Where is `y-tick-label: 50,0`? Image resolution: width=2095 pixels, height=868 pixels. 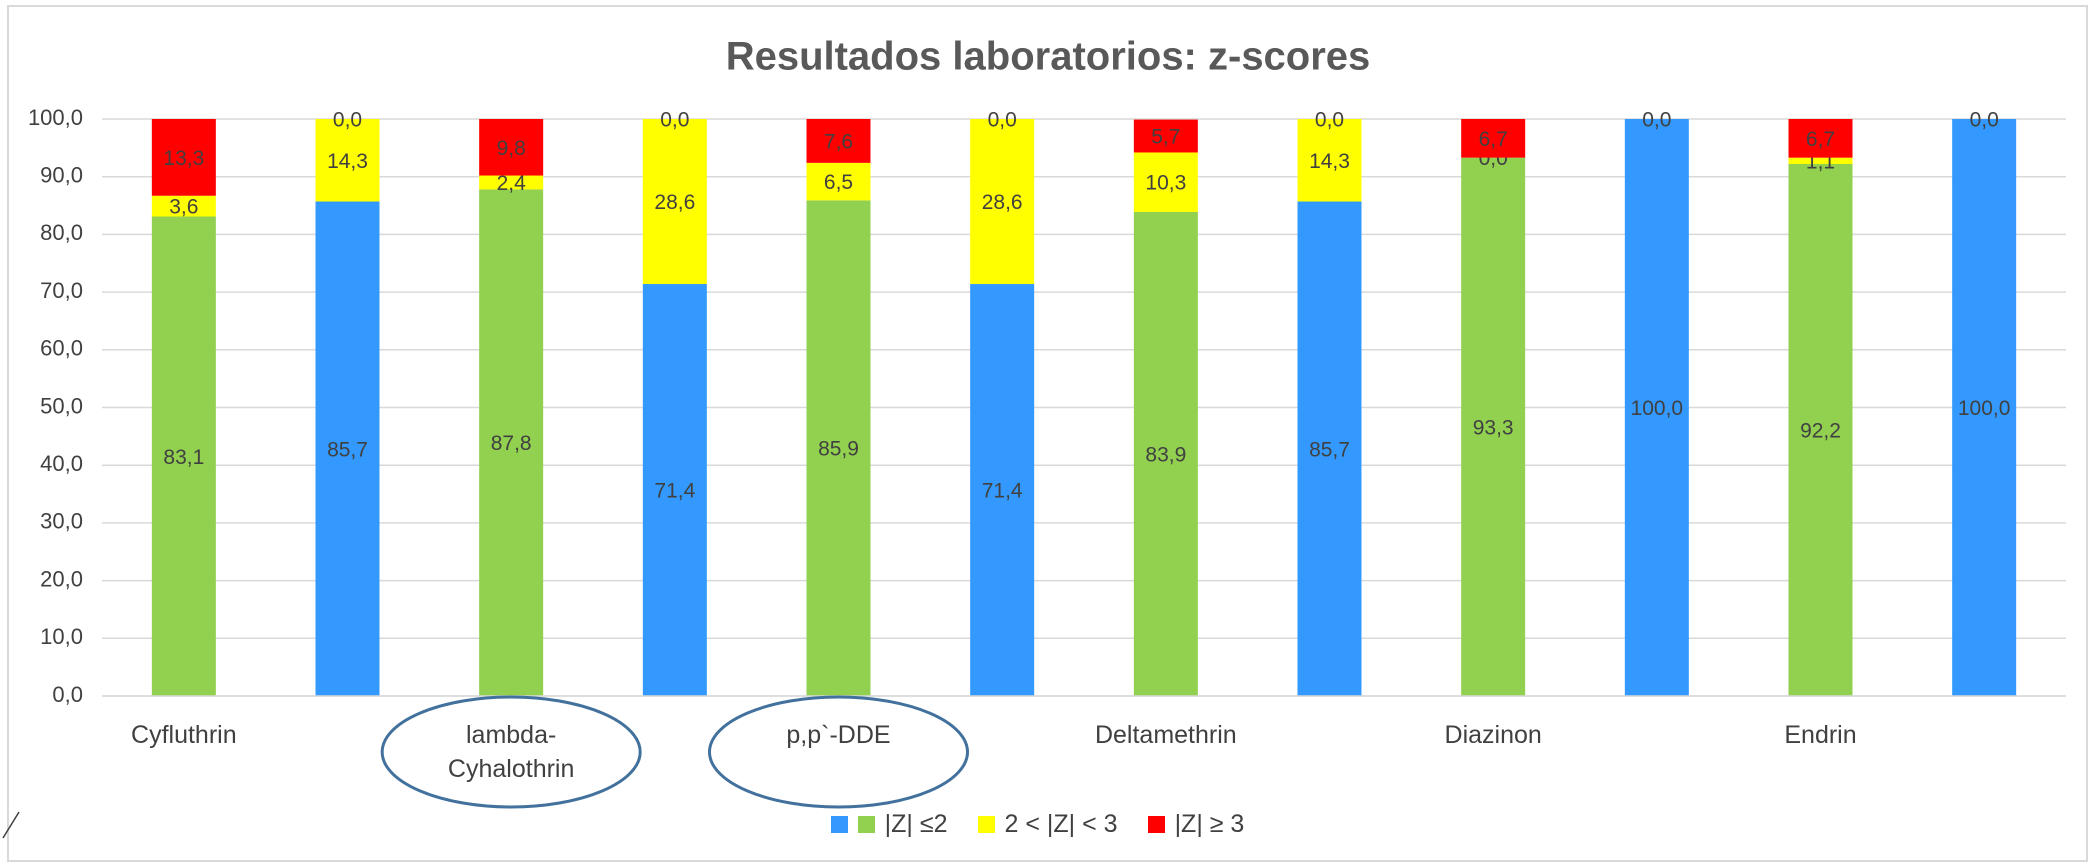
y-tick-label: 50,0 is located at coordinates (61, 405).